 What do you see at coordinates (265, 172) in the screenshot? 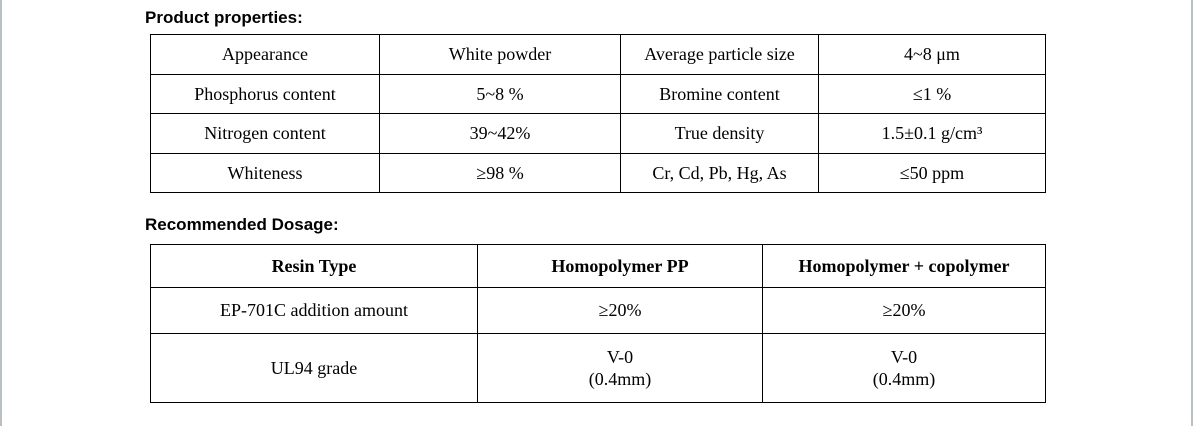
I see `property-label: Whiteness` at bounding box center [265, 172].